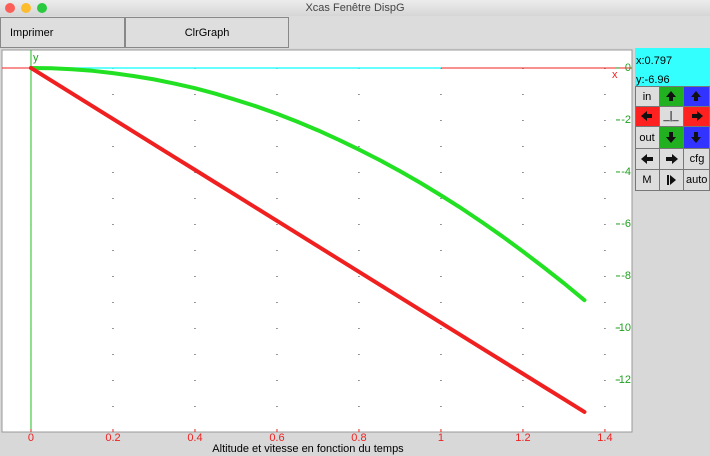  I want to click on control-icons, so click(672, 138).